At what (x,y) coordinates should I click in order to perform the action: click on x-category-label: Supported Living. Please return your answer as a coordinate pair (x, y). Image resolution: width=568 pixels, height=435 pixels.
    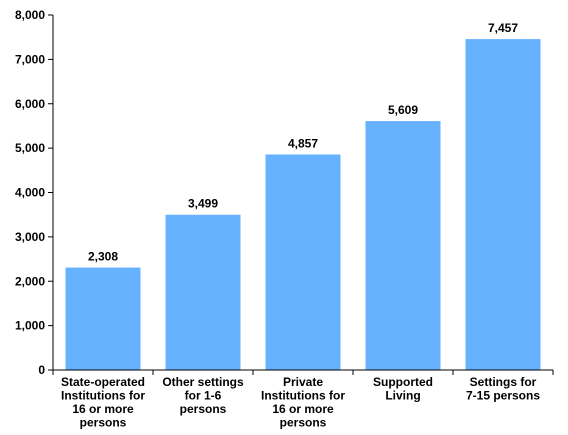
    Looking at the image, I should click on (403, 389).